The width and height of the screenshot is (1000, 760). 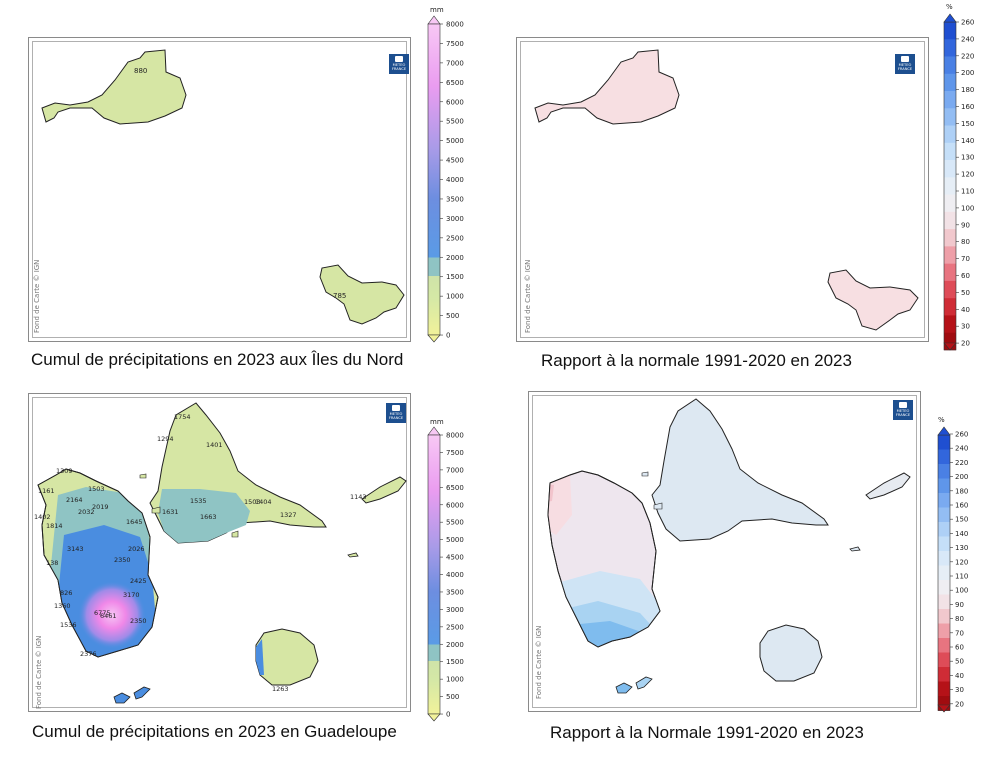 What do you see at coordinates (68, 625) in the screenshot?
I see `station-label: 1536` at bounding box center [68, 625].